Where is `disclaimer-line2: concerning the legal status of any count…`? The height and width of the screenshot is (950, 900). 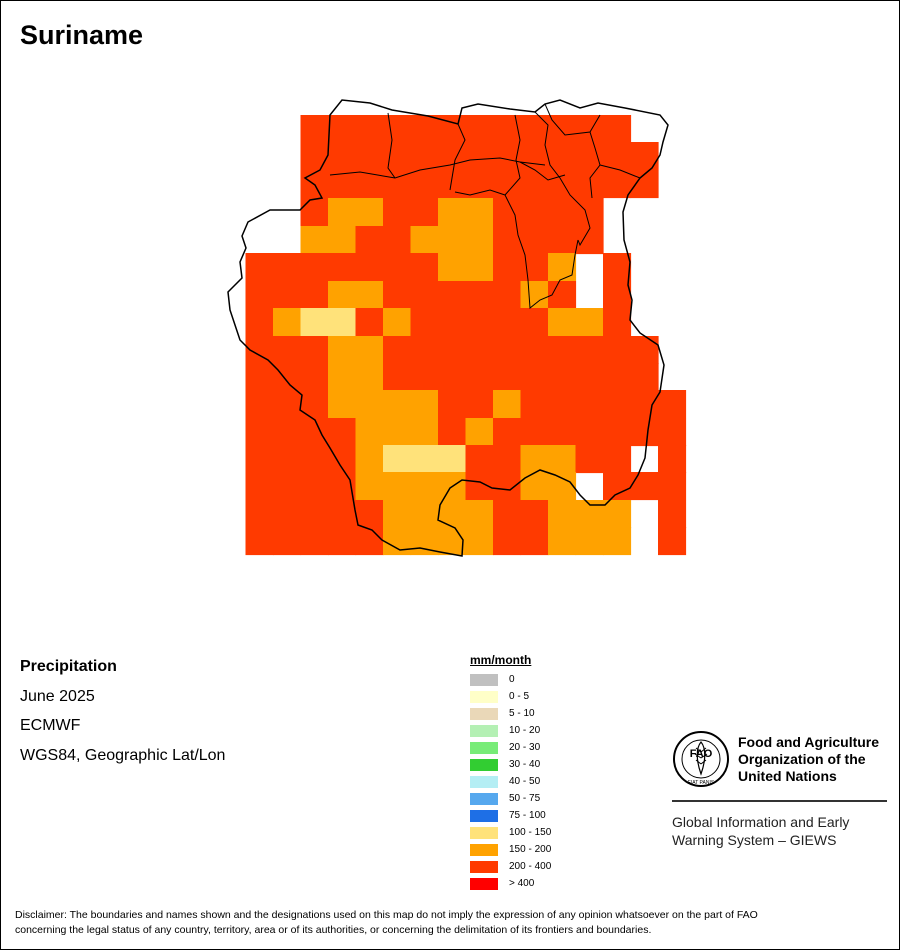
disclaimer-line2: concerning the legal status of any count… is located at coordinates (333, 930).